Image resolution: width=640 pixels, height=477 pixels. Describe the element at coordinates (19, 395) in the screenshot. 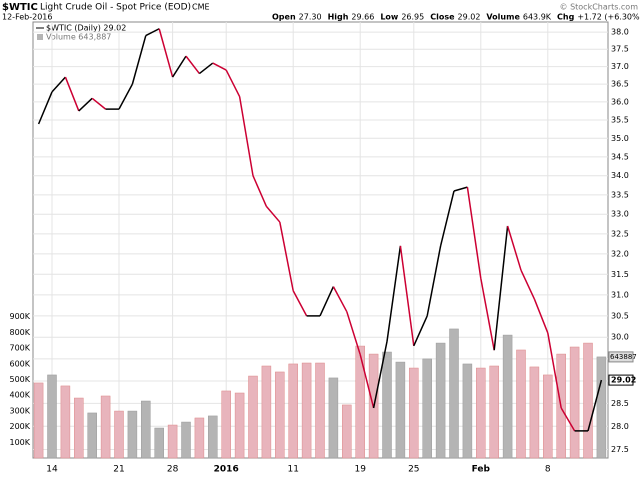

I see `y2-tick-label: 400K` at that location.